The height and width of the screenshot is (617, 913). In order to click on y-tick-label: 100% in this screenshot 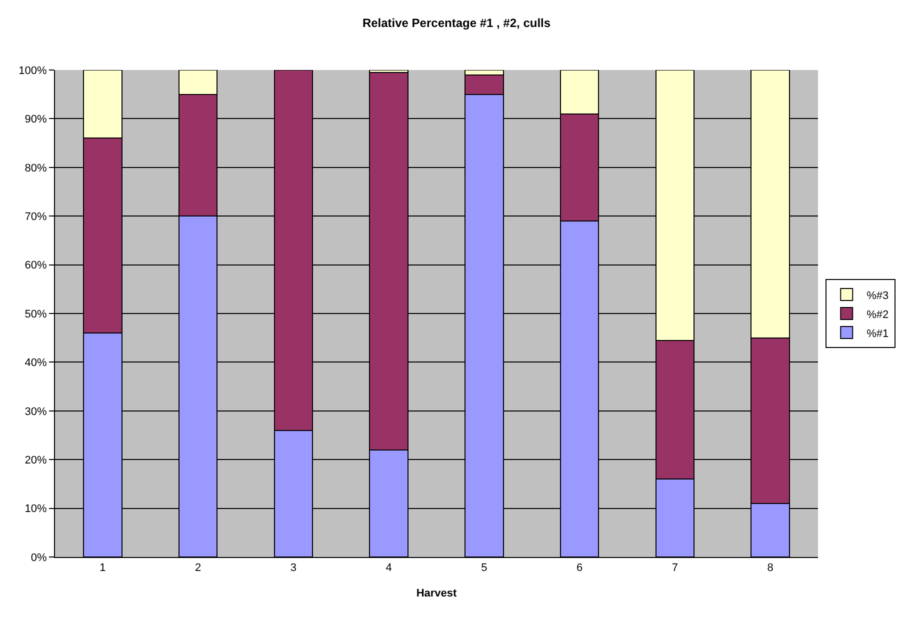, I will do `click(33, 70)`.